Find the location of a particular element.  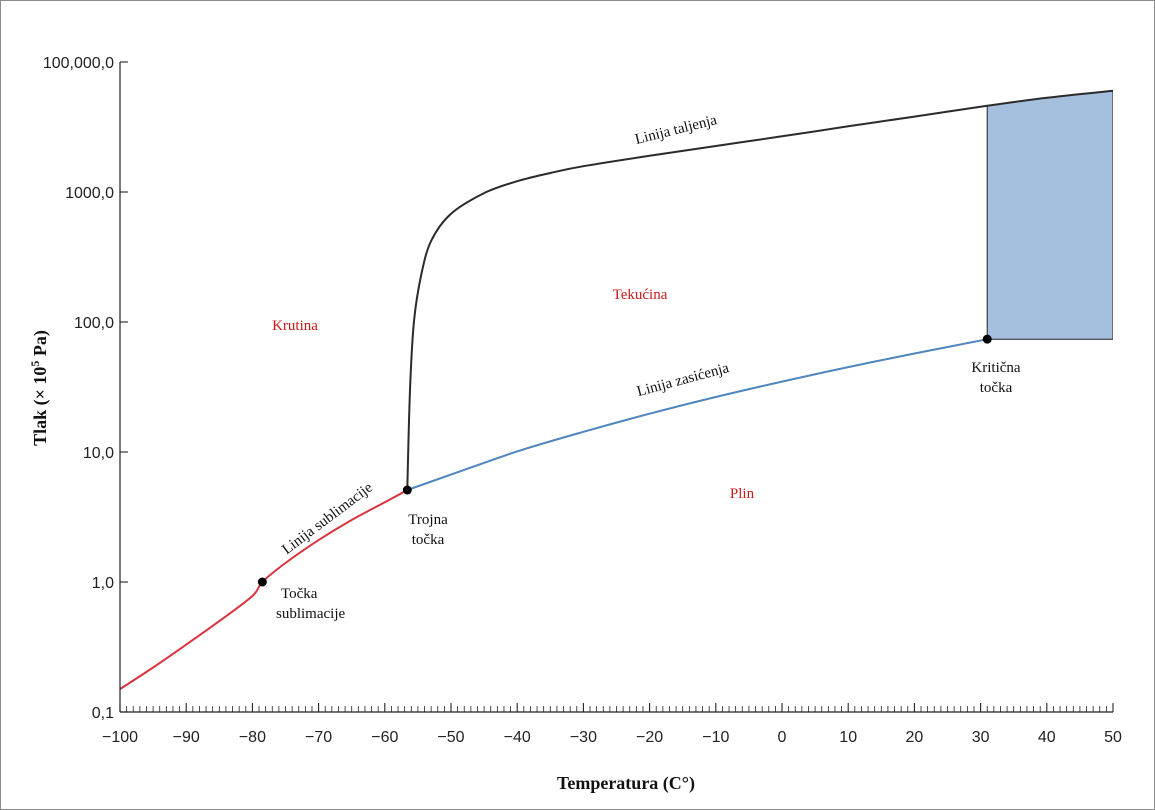

x-tick-label: 10 is located at coordinates (848, 737).